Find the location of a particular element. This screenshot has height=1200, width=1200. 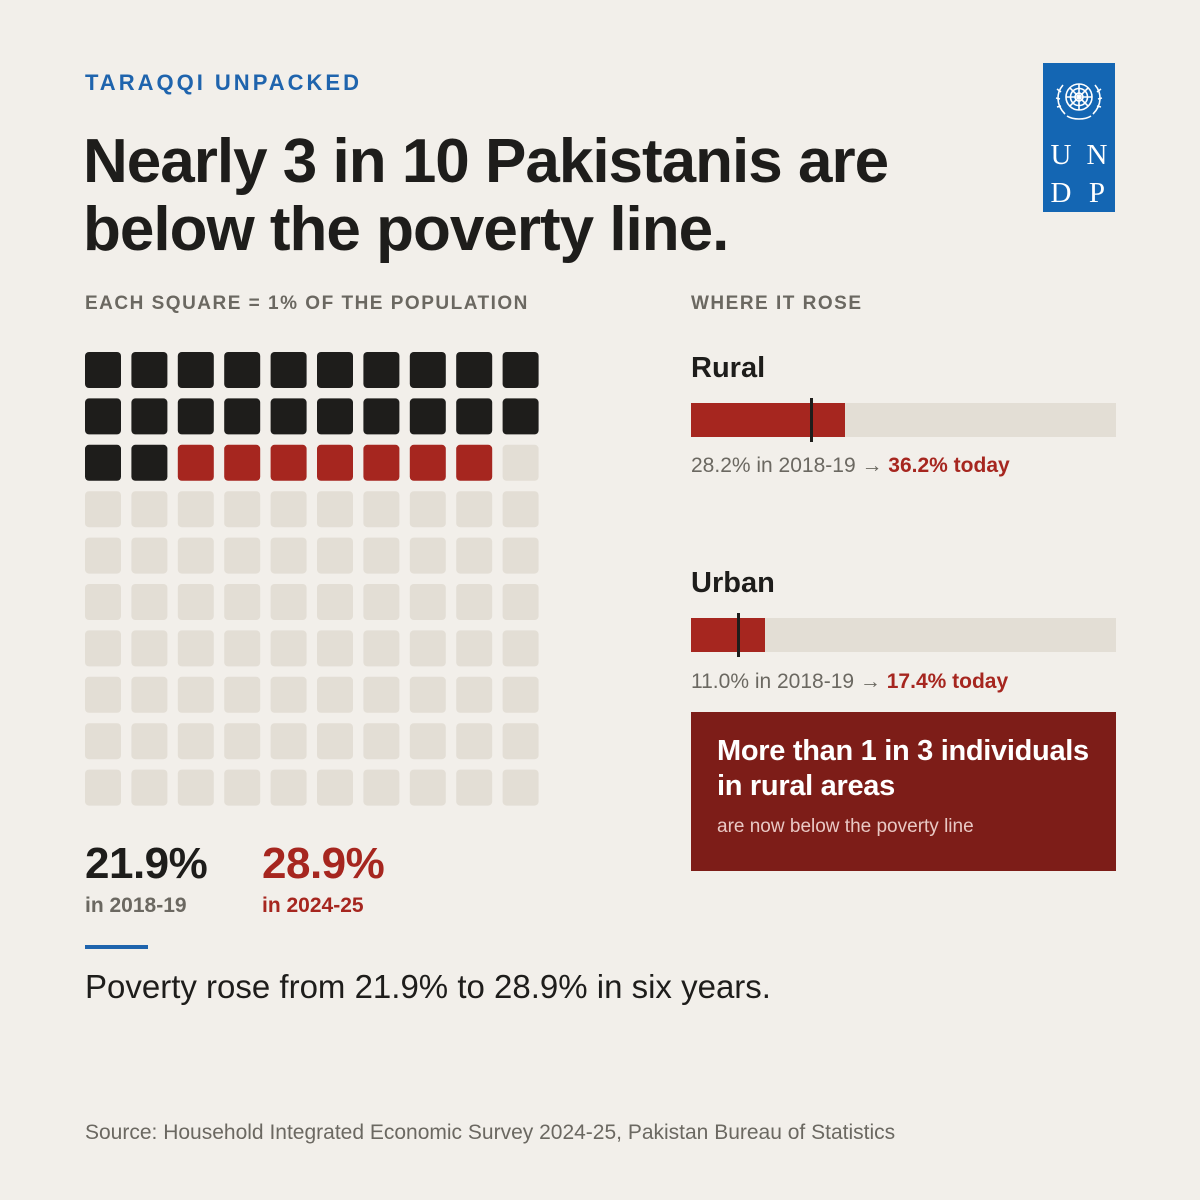

waffle-chart is located at coordinates (312, 579).